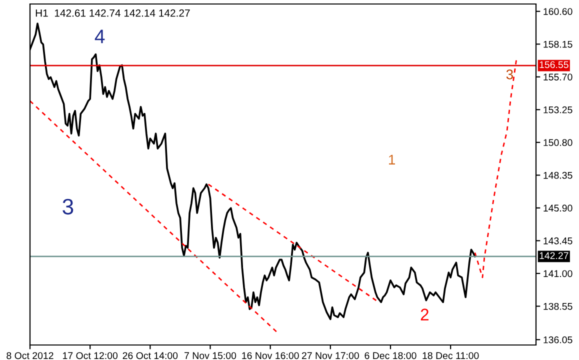 This screenshot has width=579, height=360. I want to click on x-tick-label: 18 Dec 11:00, so click(450, 356).